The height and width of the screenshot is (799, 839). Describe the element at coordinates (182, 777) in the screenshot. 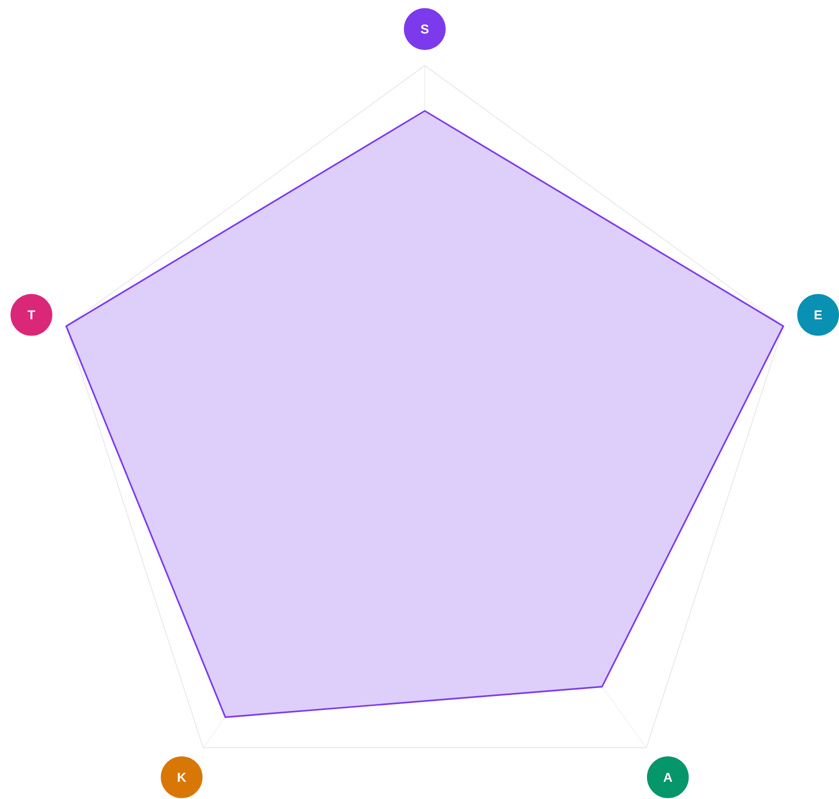

I see `spoke-label: K` at that location.